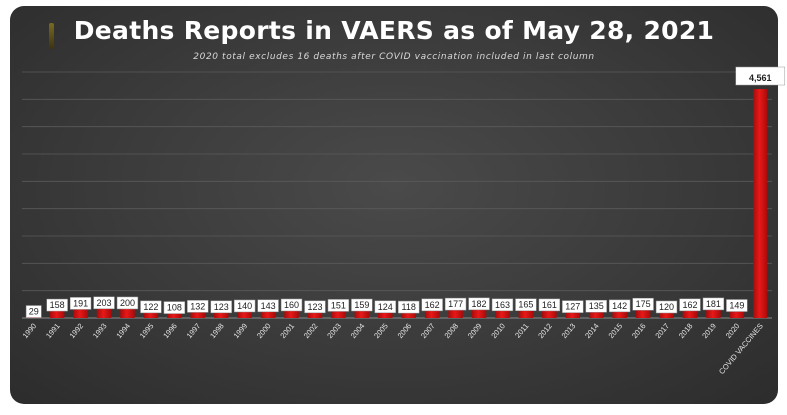 This screenshot has height=415, width=787. Describe the element at coordinates (245, 306) in the screenshot. I see `data-label: 140` at that location.